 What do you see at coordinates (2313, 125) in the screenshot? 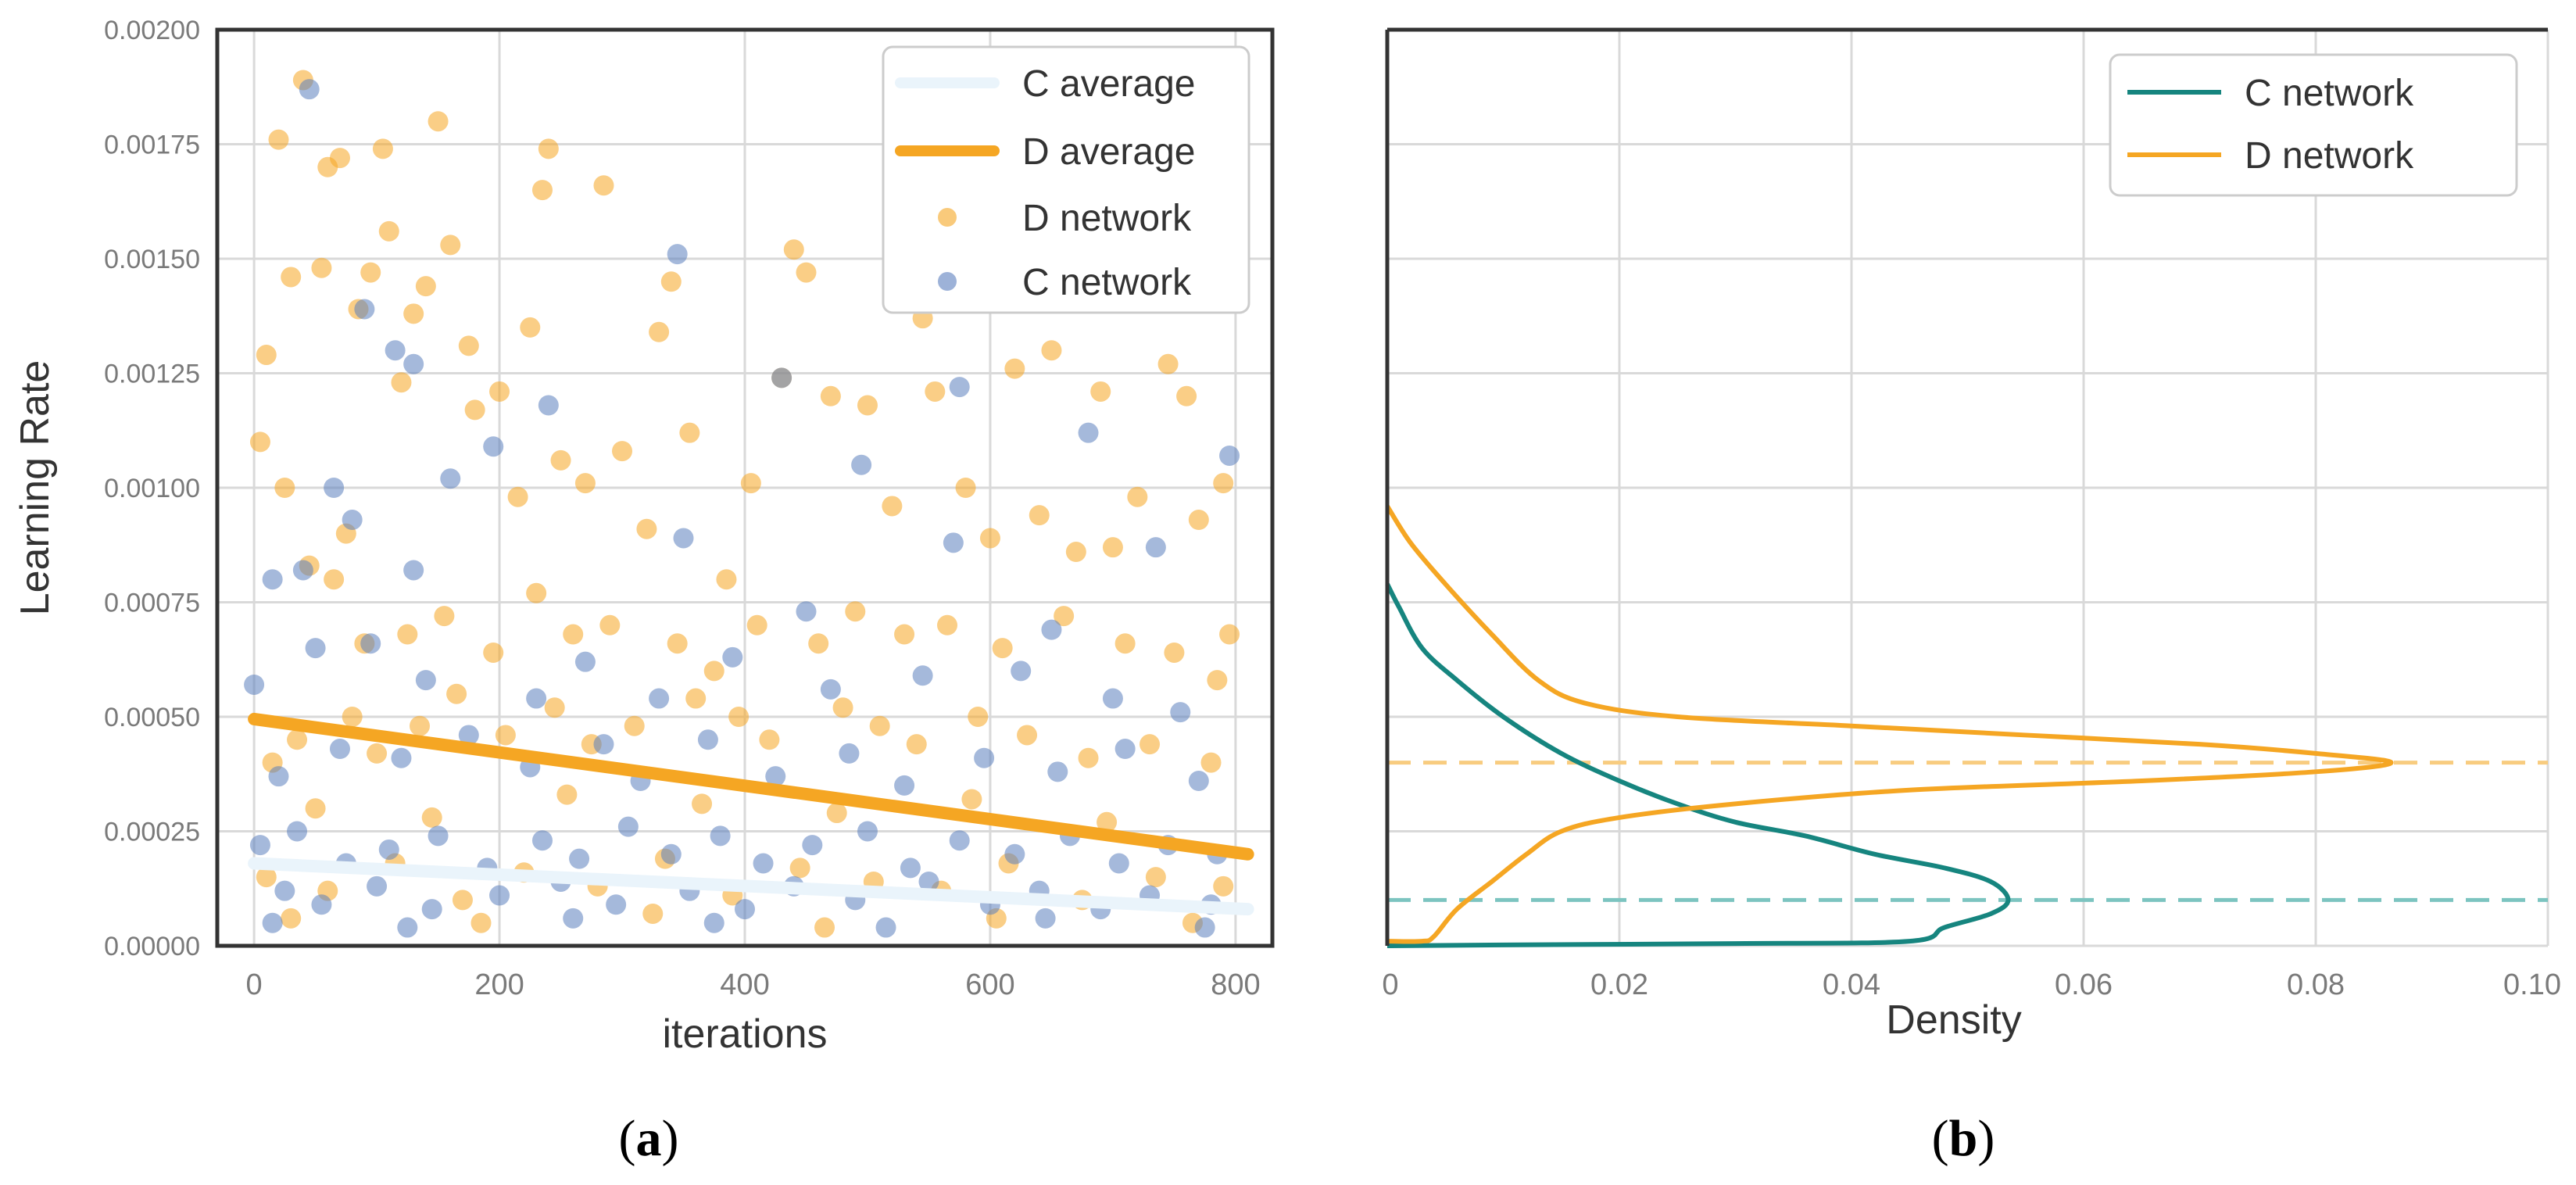
I see `panel-b-legend: C network D network` at bounding box center [2313, 125].